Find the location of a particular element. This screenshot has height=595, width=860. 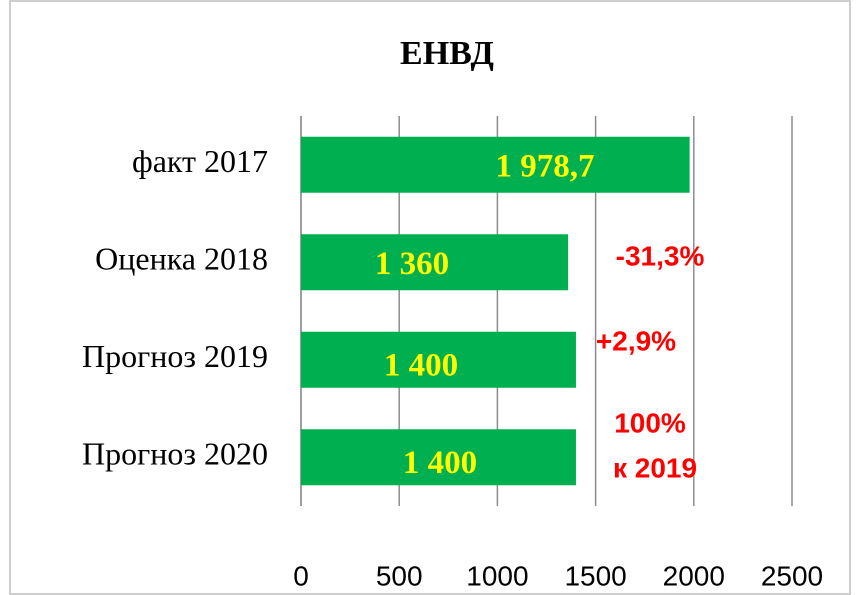

value-label: 1 360 is located at coordinates (412, 264).